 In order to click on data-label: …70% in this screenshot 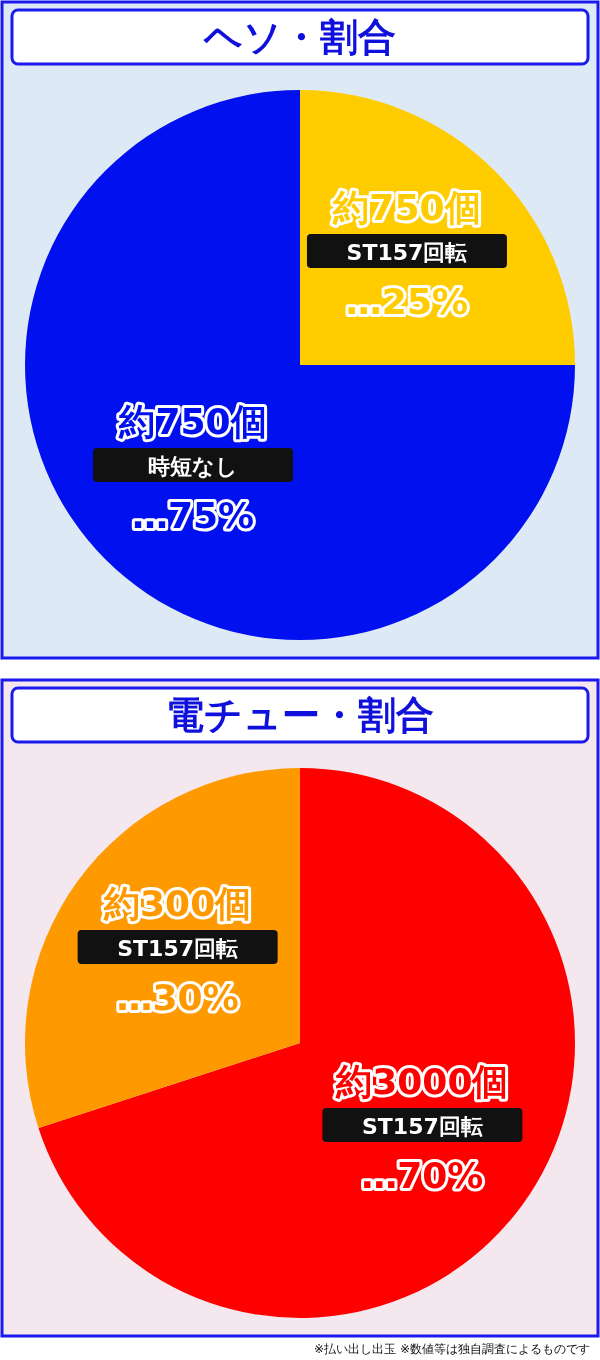, I will do `click(422, 1175)`.